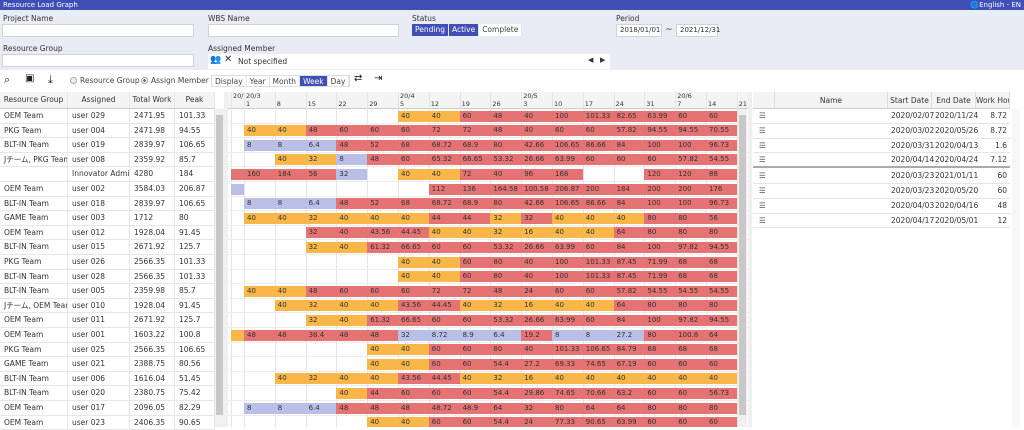  I want to click on load-cell: 106.65, so click(567, 204).